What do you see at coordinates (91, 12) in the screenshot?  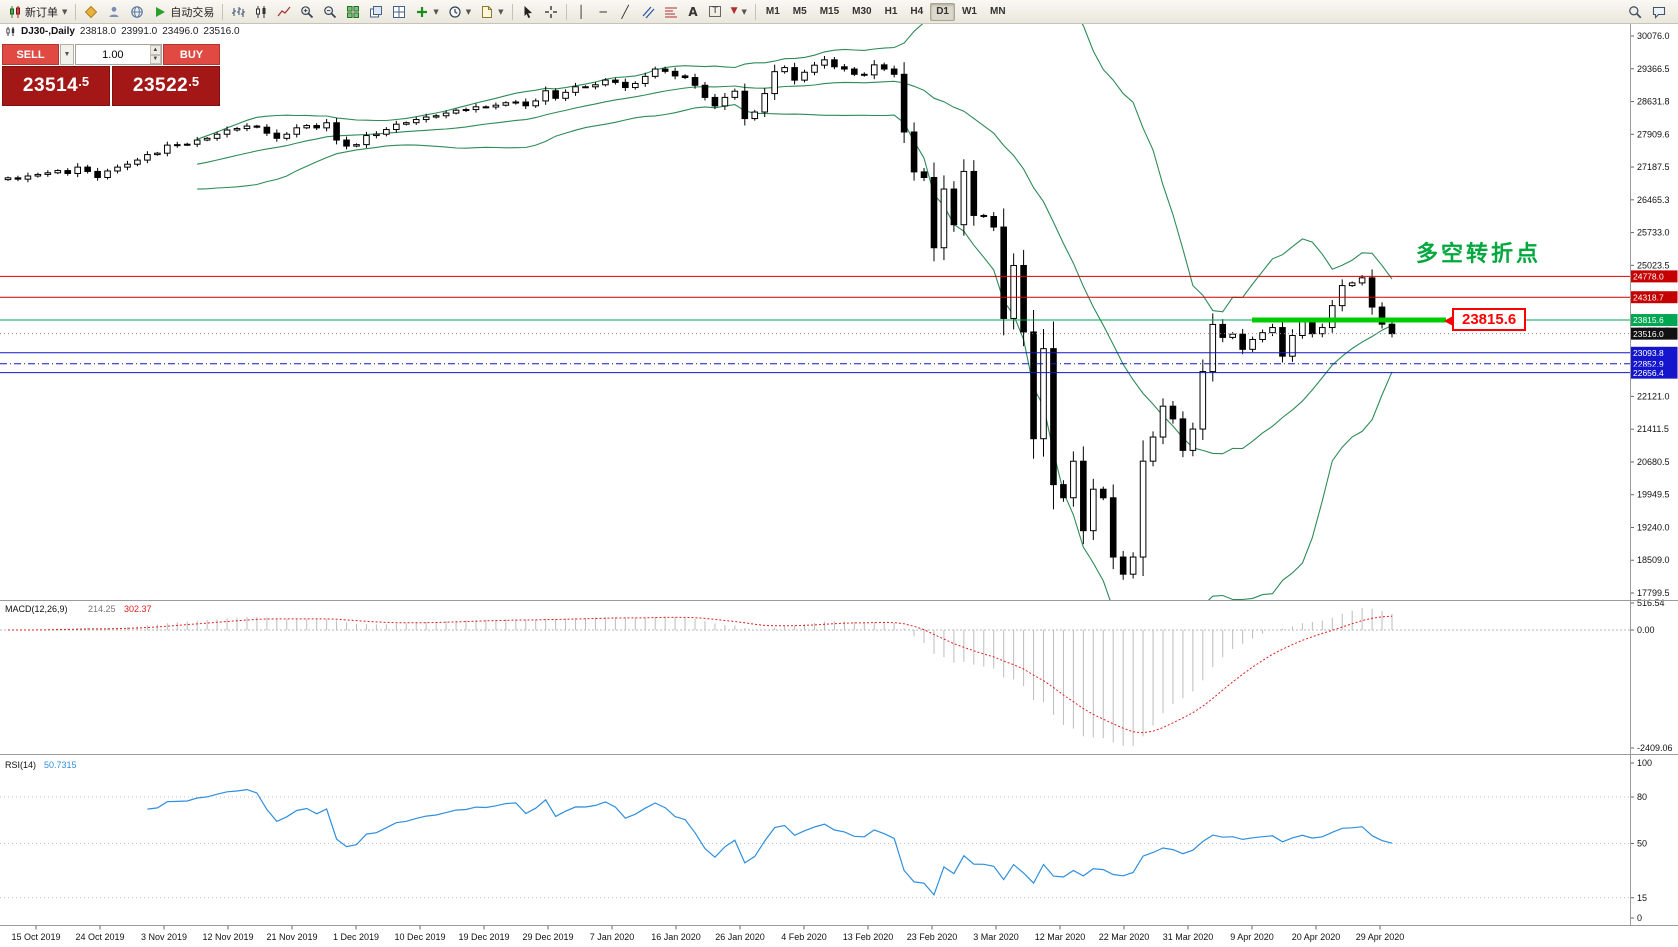 I see `mql5-button` at bounding box center [91, 12].